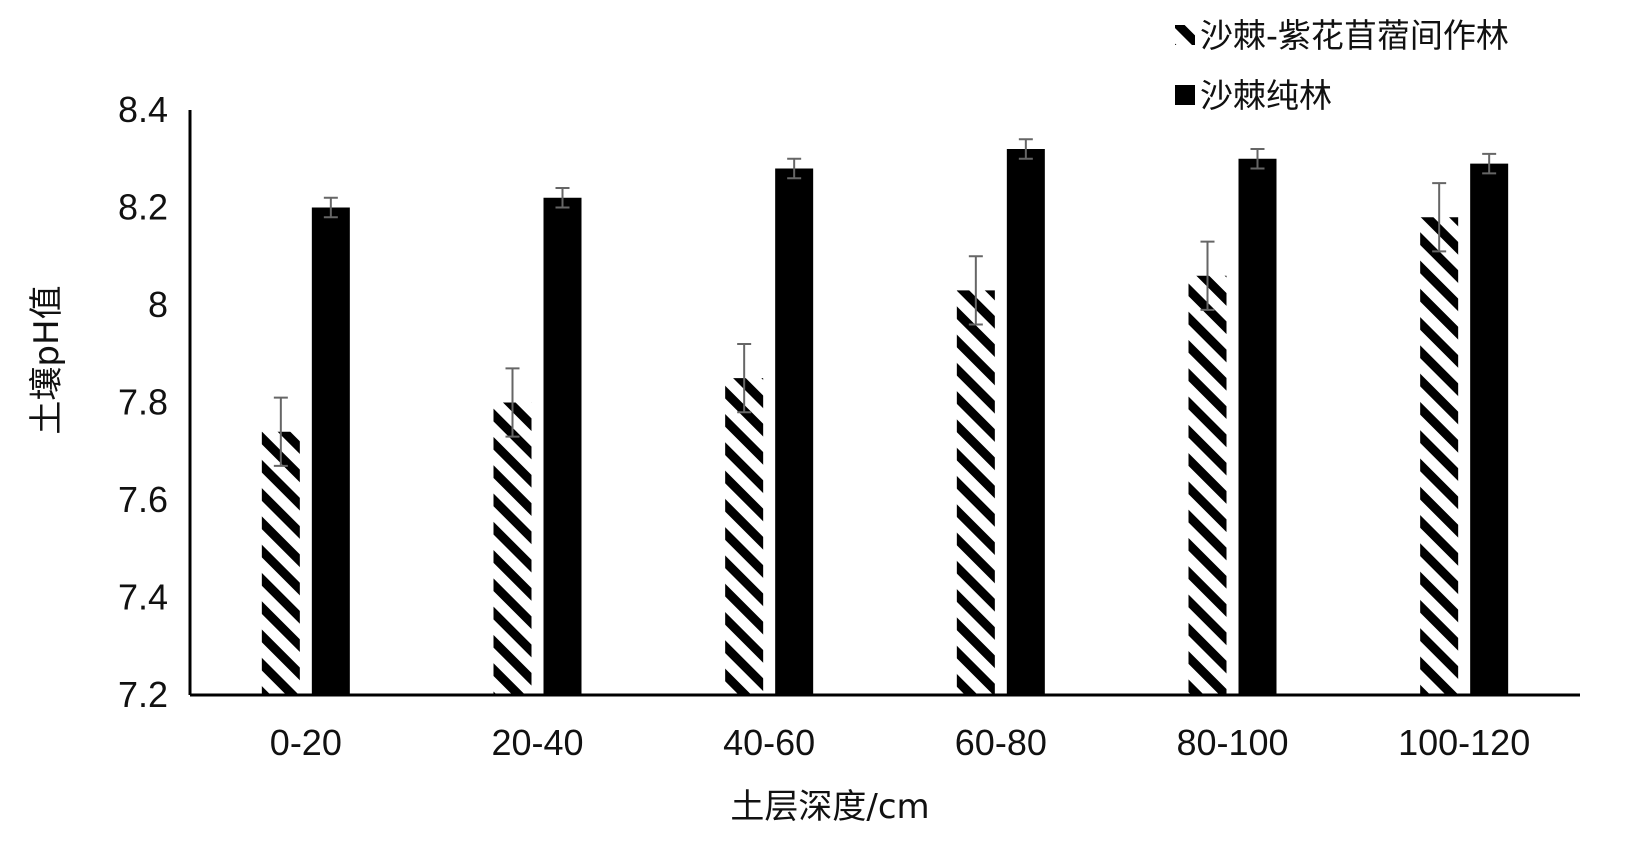  What do you see at coordinates (900, 742) in the screenshot?
I see `x-axis-tick-labels: 0-20 20-40 40-60 60-80 80-100 100-120` at bounding box center [900, 742].